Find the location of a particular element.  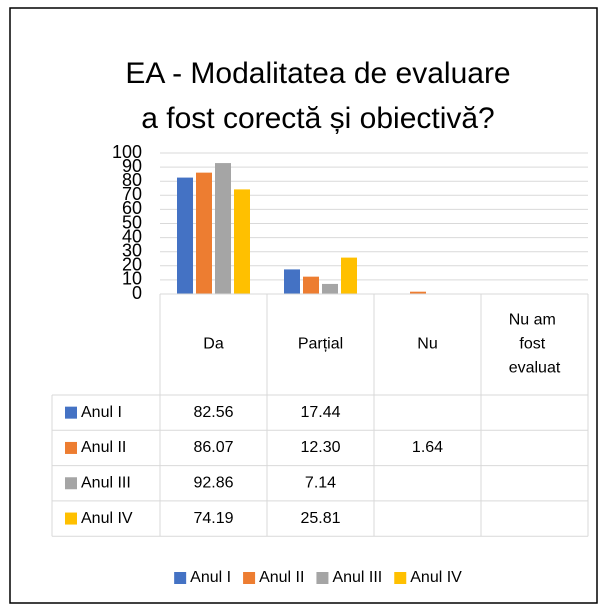

y-tick-label: 40 is located at coordinates (132, 236).